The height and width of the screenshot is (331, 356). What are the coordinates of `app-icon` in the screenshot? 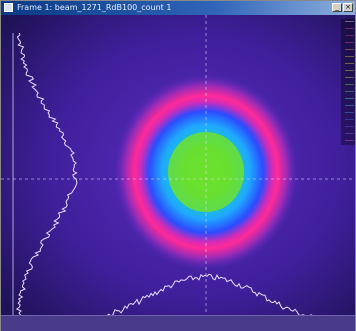 It's located at (8, 7).